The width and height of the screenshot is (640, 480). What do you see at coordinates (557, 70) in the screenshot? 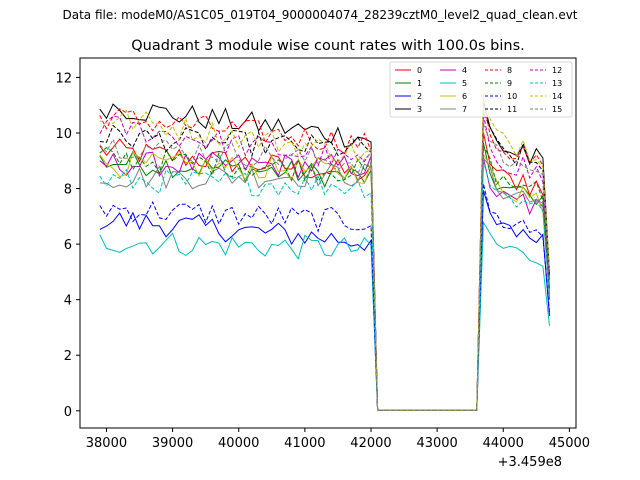
I see `legend-label-12: 12` at bounding box center [557, 70].